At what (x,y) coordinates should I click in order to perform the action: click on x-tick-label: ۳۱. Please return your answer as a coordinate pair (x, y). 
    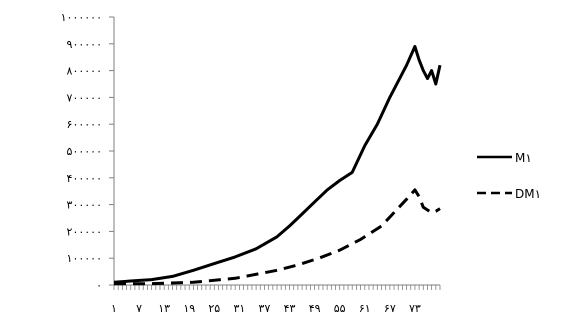
    Looking at the image, I should click on (239, 308).